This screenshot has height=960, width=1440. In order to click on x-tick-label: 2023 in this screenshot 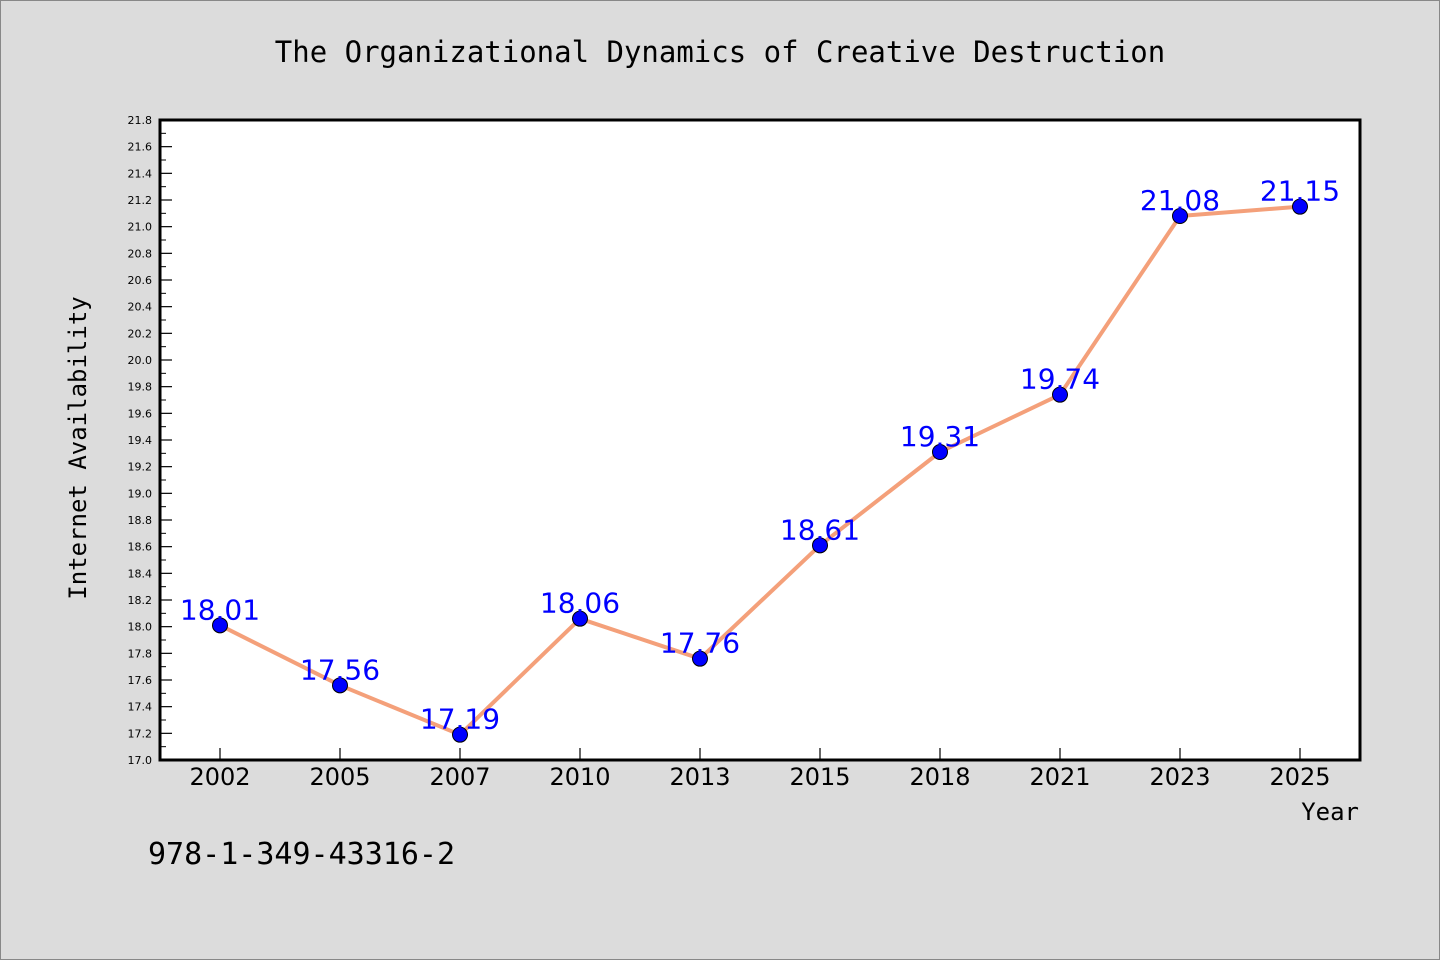, I will do `click(1179, 777)`.